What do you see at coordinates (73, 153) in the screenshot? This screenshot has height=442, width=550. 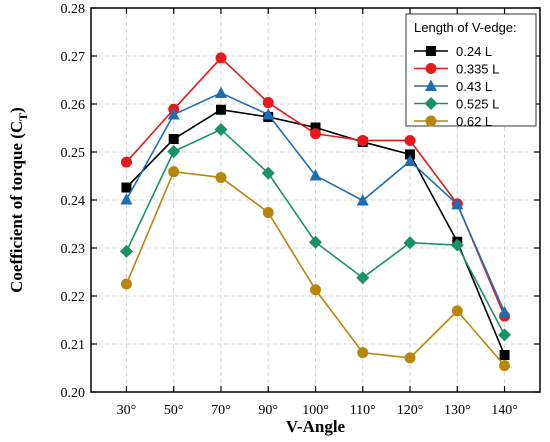 I see `y-tick-label: 0.25` at bounding box center [73, 153].